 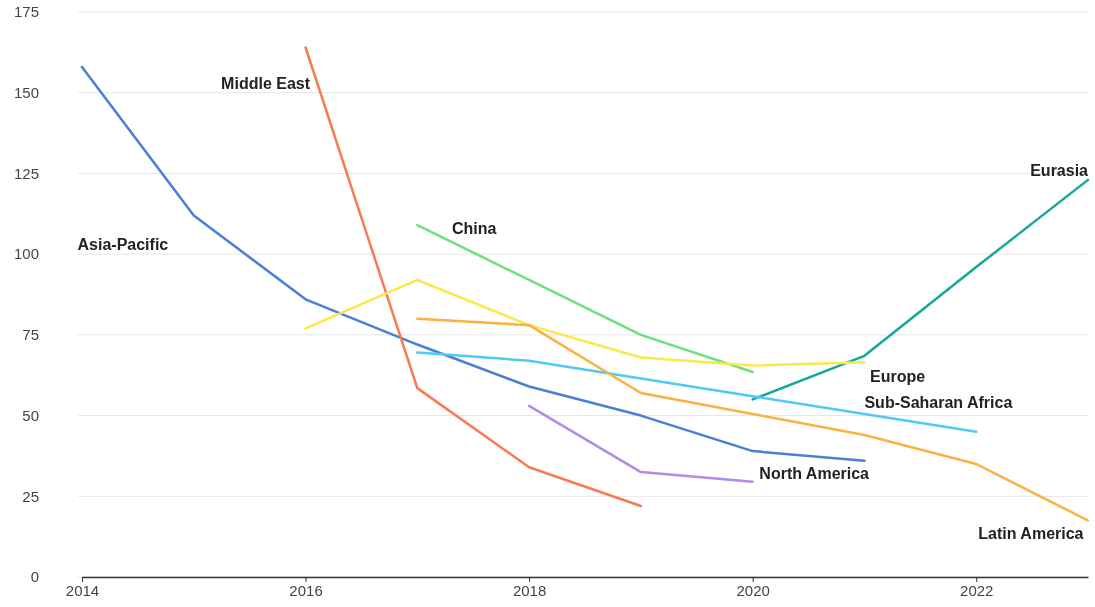 What do you see at coordinates (34, 577) in the screenshot?
I see `y-tick-label: 0` at bounding box center [34, 577].